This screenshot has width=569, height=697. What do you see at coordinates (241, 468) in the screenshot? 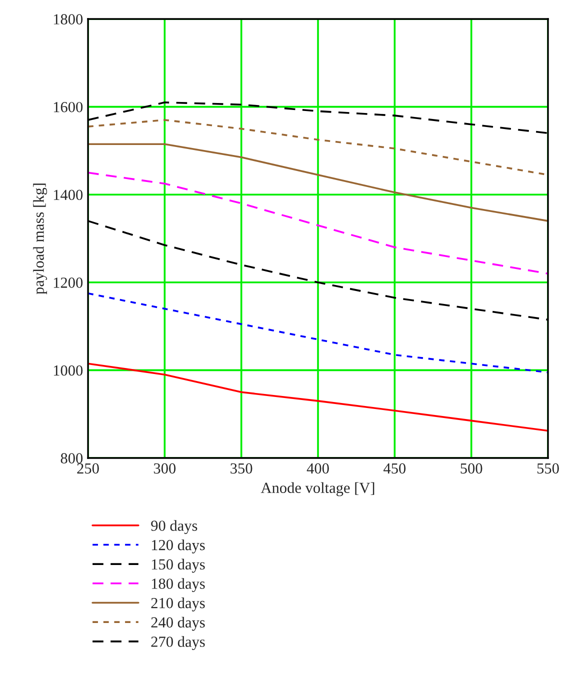
I see `x-tick-label: 350` at bounding box center [241, 468].